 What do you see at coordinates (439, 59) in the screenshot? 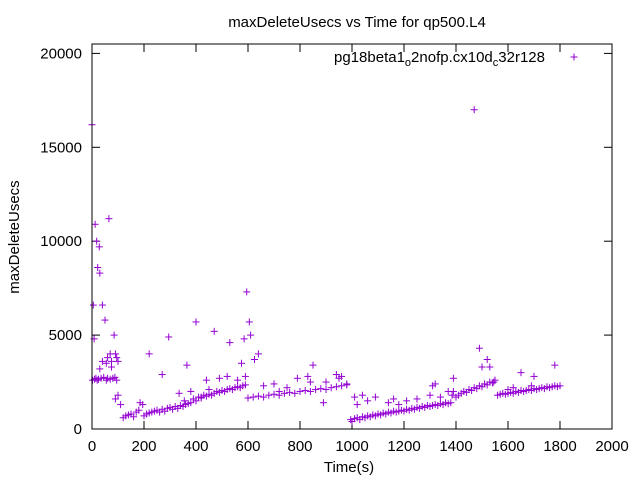
I see `legend-label: pg18beta1o2nofp.cx10dc32r128` at bounding box center [439, 59].